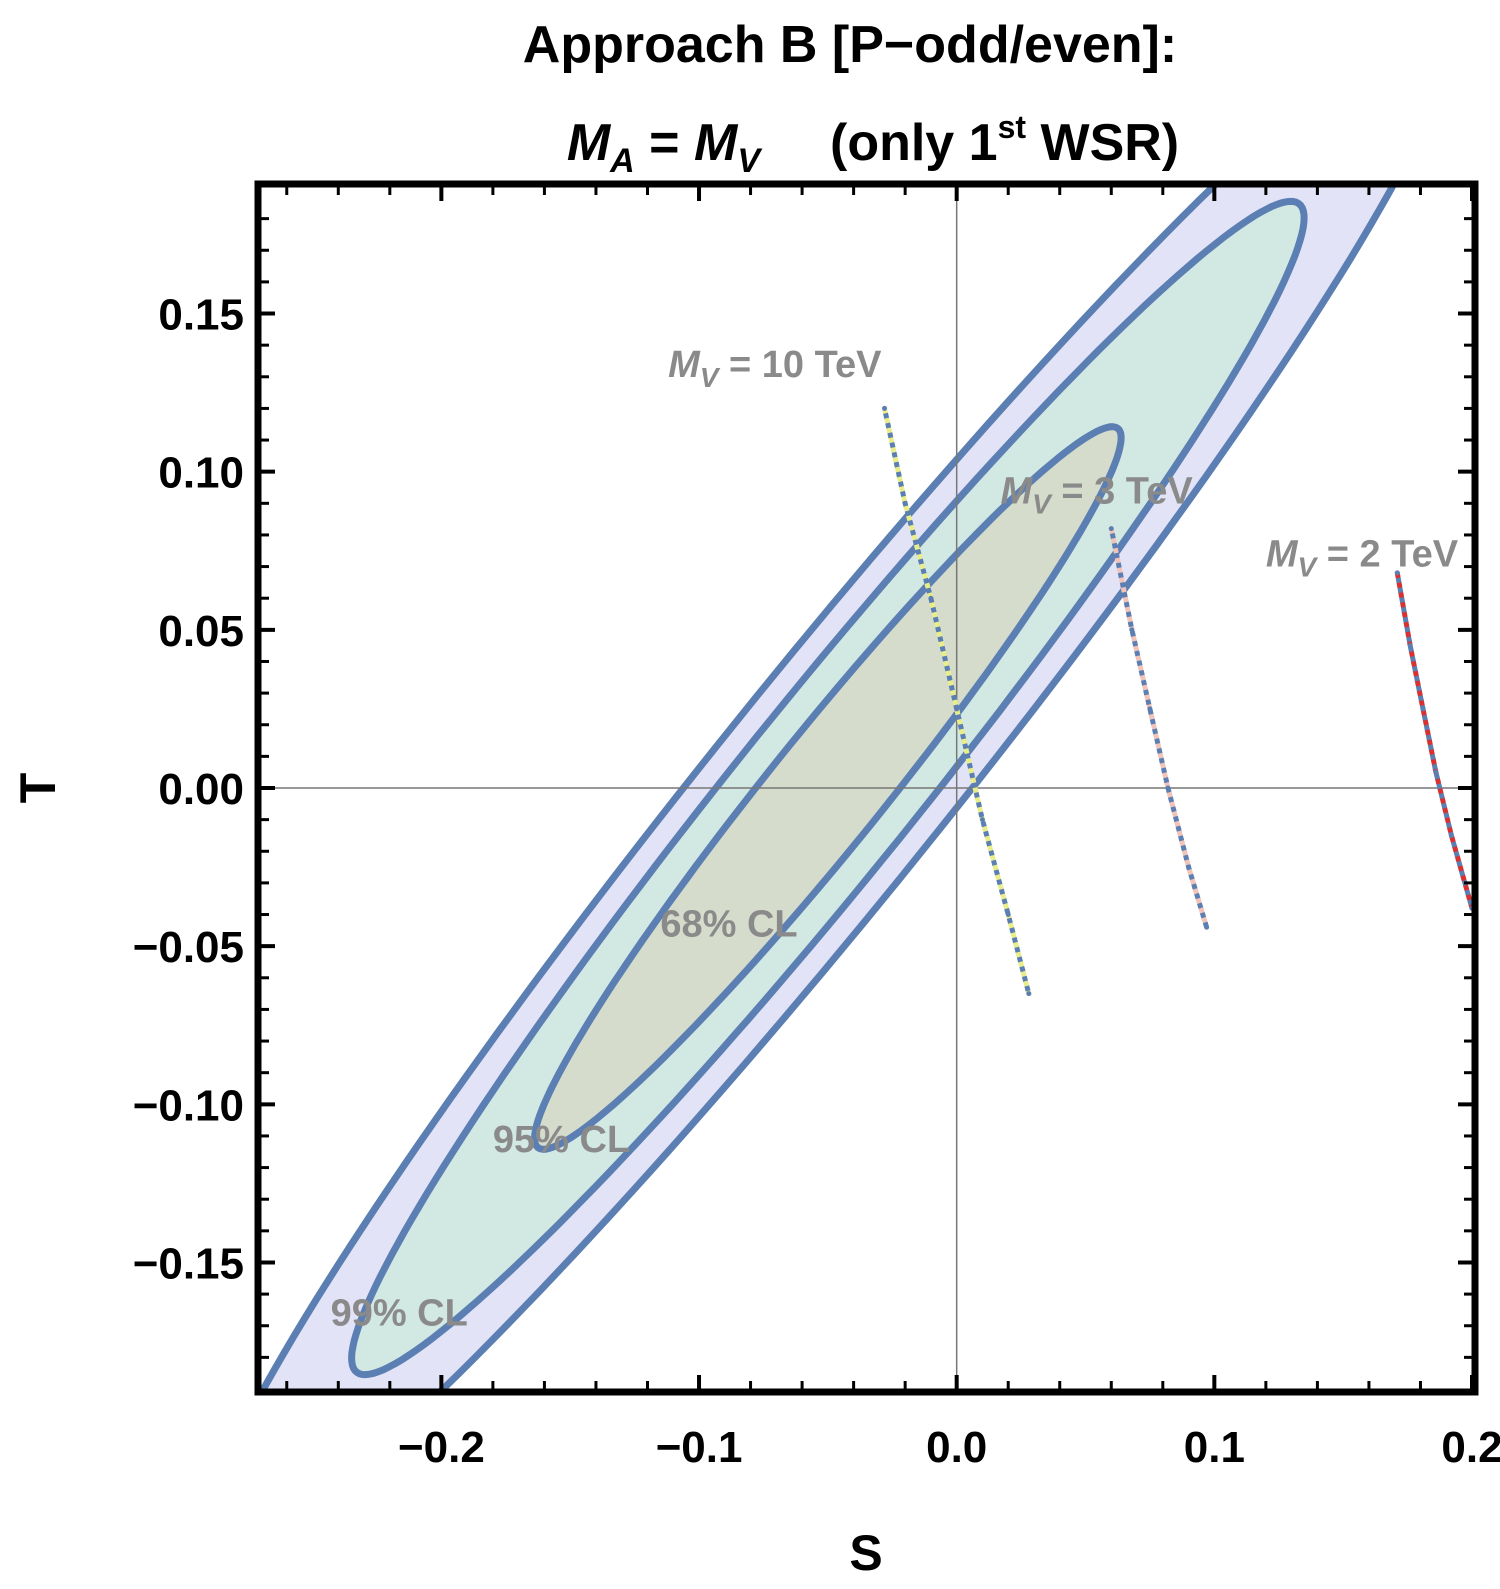 This screenshot has width=1500, height=1589. What do you see at coordinates (38, 788) in the screenshot?
I see `y-axis-label: T` at bounding box center [38, 788].